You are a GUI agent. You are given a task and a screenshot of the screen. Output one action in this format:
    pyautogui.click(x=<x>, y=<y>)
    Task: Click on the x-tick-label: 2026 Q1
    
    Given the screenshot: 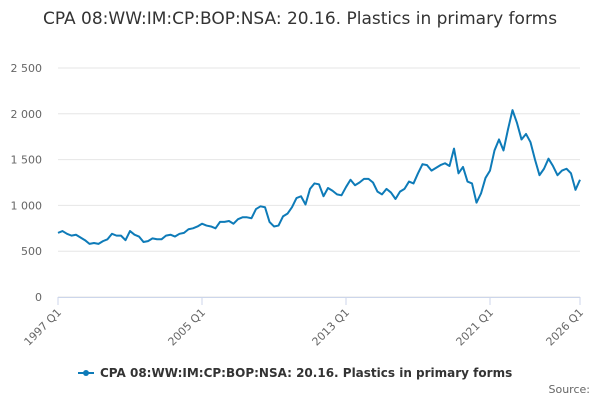 What is the action you would take?
    pyautogui.click(x=565, y=327)
    